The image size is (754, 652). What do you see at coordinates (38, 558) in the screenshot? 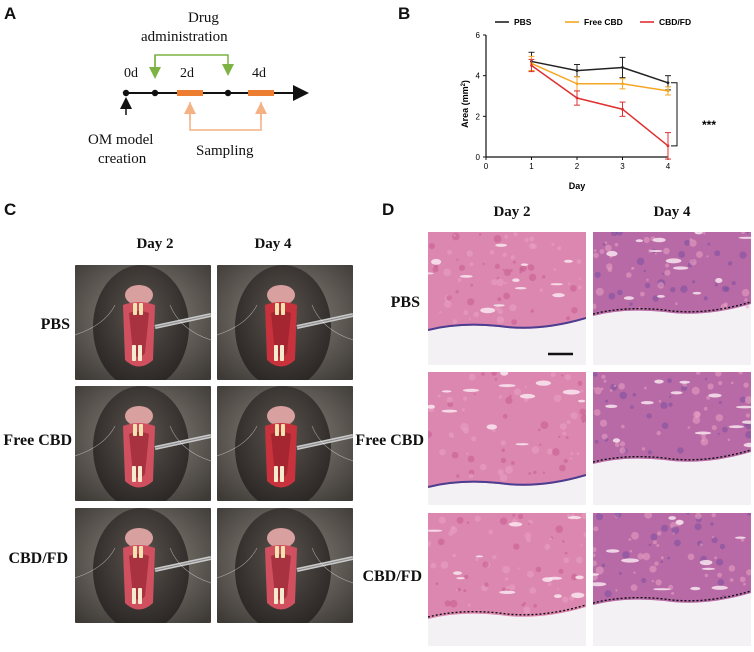
I see `c-row-label-cbd-fd: CBD/FD` at bounding box center [38, 558].